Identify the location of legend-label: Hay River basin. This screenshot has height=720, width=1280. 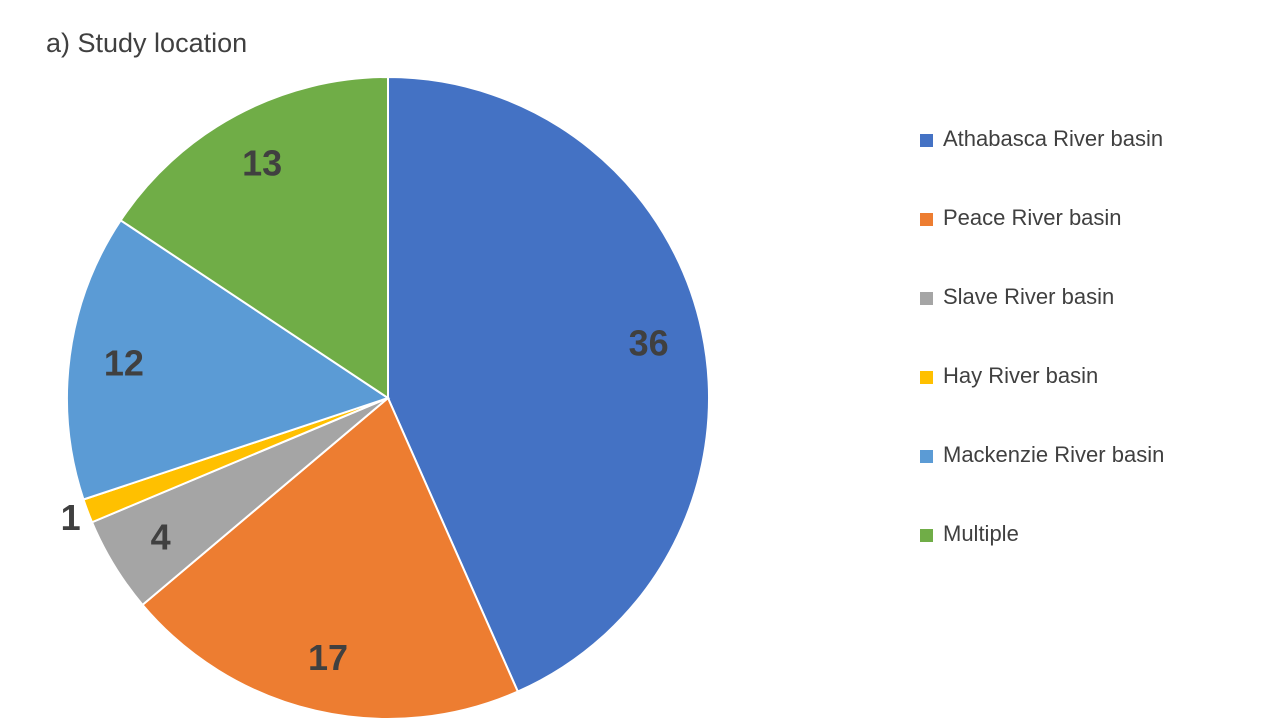
(1021, 375).